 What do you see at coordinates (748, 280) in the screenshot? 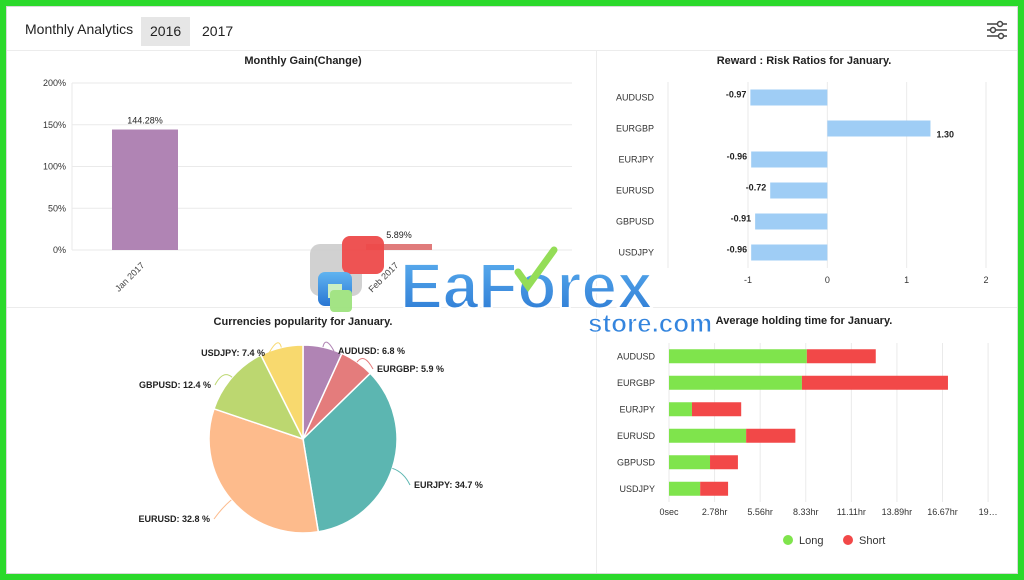
I see `x-tick-label: -1` at bounding box center [748, 280].